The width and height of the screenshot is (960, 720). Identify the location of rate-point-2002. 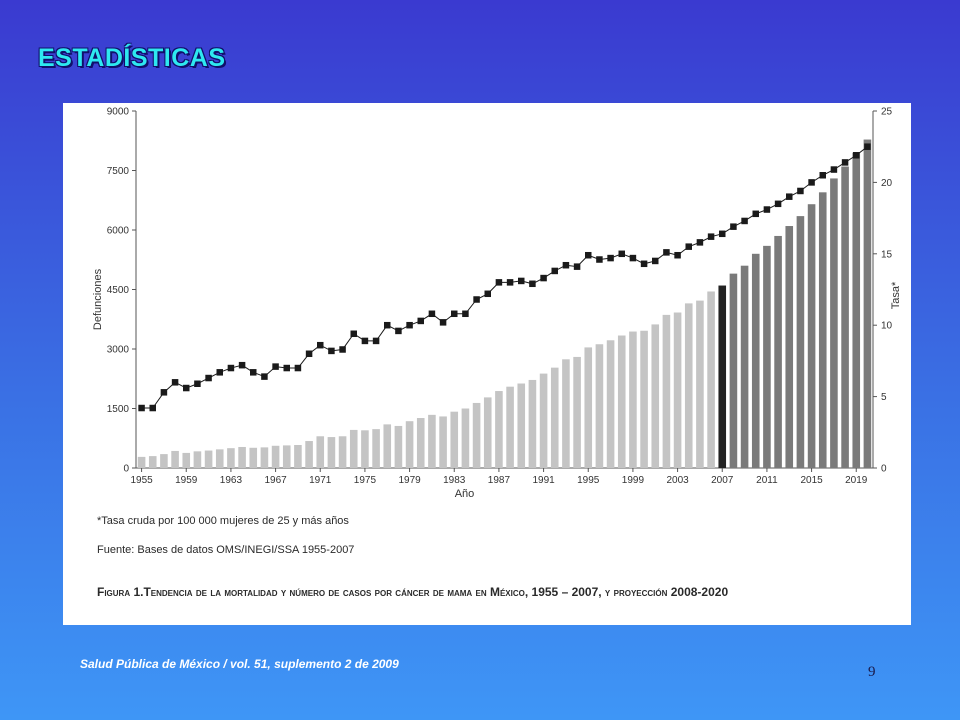
(666, 252).